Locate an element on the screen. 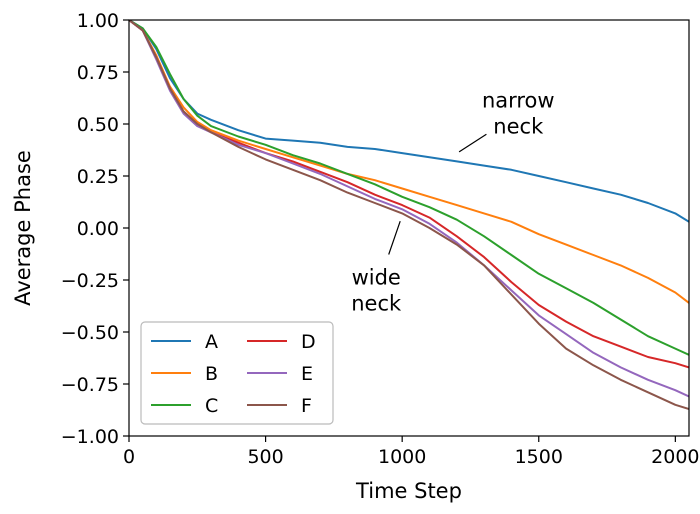  annotation-text: wide is located at coordinates (376, 277).